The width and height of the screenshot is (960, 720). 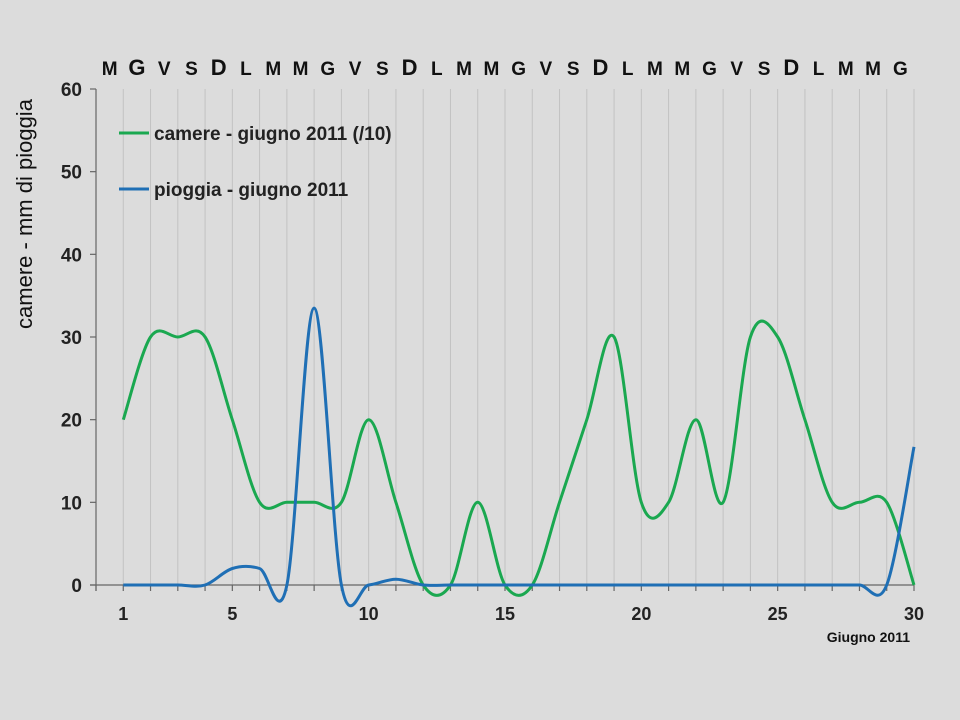 What do you see at coordinates (251, 190) in the screenshot?
I see `legend-label-pioggia: pioggia - giugno 2011` at bounding box center [251, 190].